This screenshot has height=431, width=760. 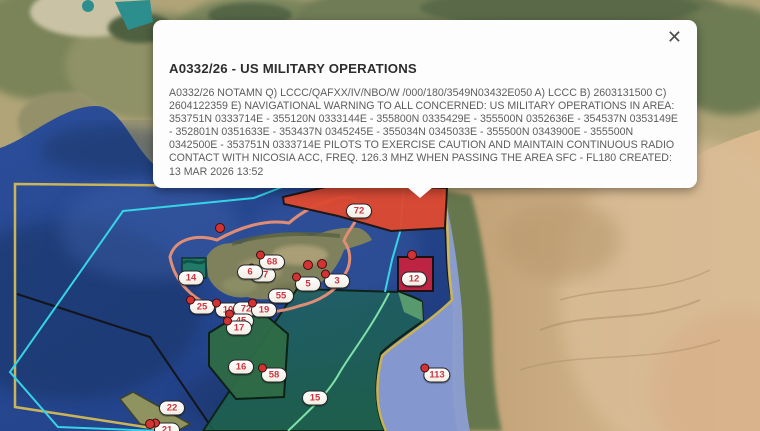 What do you see at coordinates (674, 38) in the screenshot?
I see `popup-close-button: ✕` at bounding box center [674, 38].